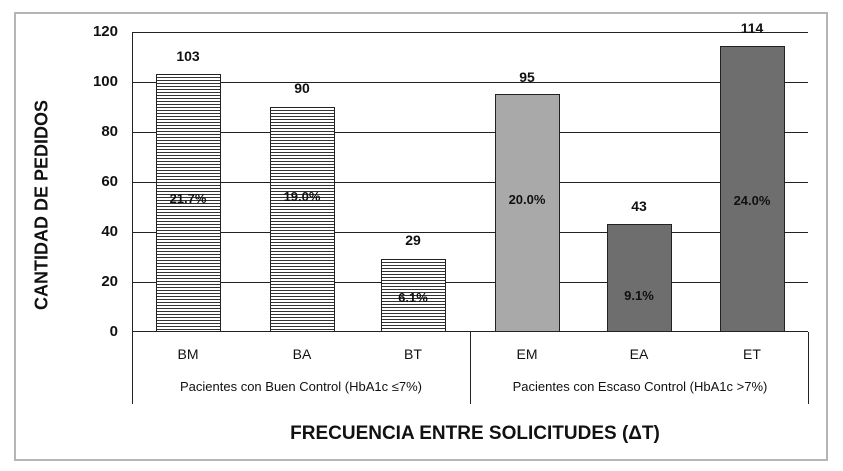 This screenshot has width=843, height=471. Describe the element at coordinates (188, 56) in the screenshot. I see `value-label: 103` at that location.